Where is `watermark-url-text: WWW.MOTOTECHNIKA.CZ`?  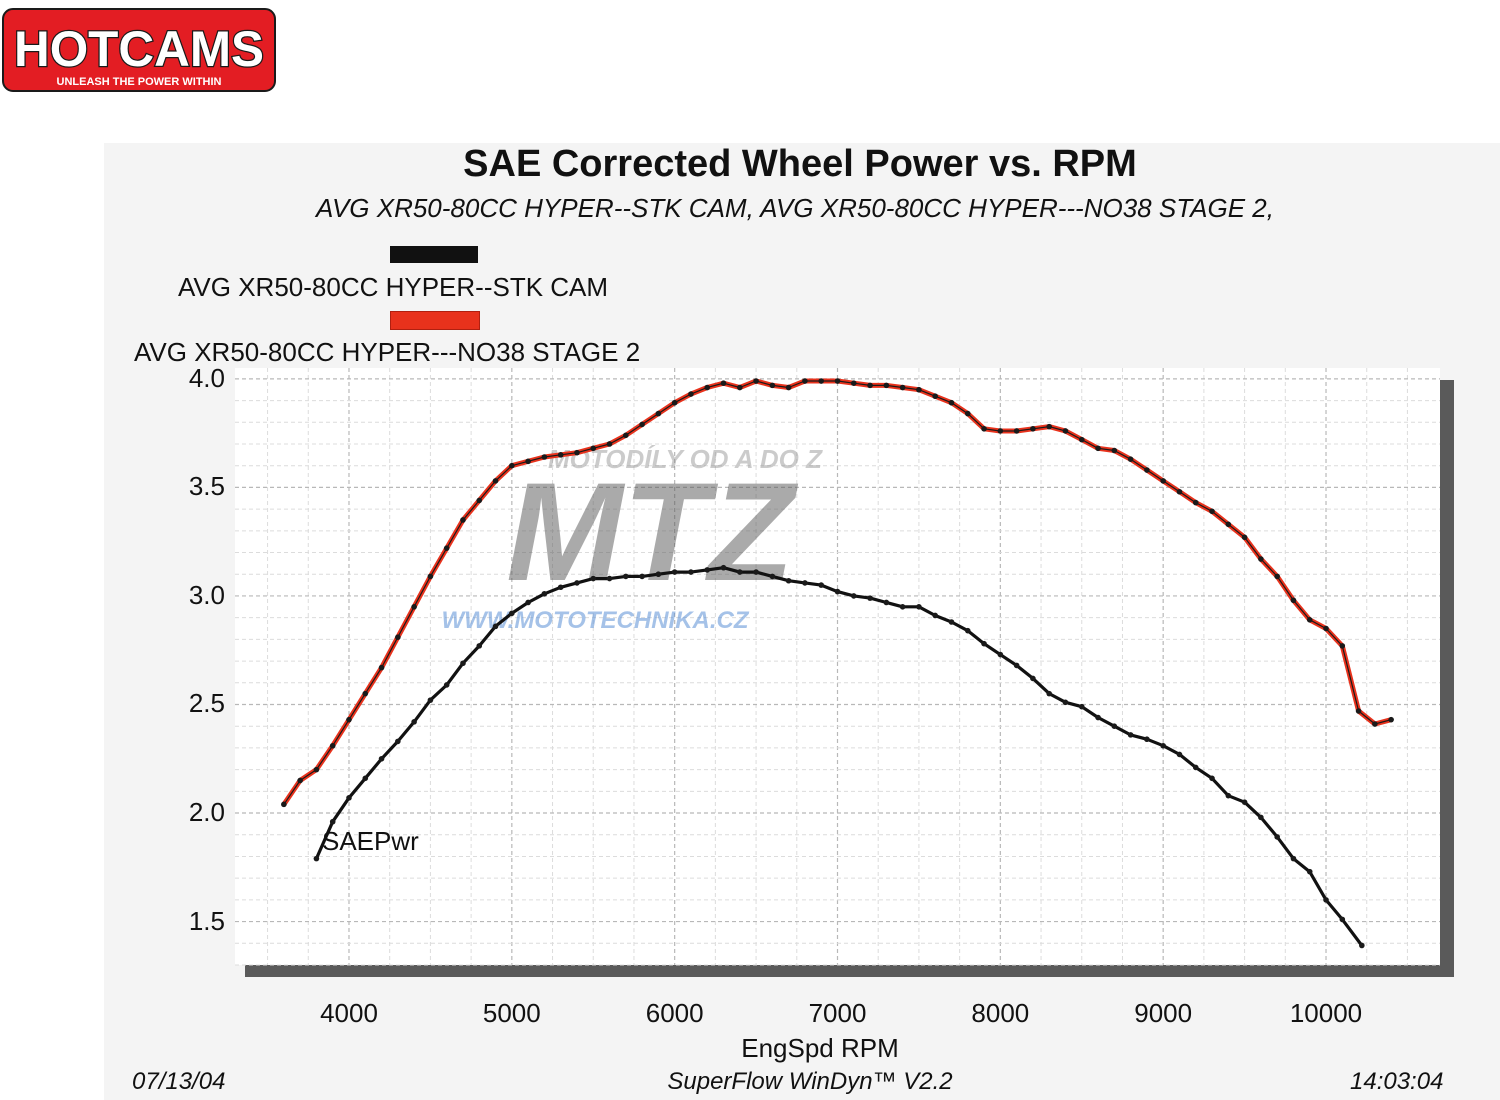 watermark-url-text: WWW.MOTOTECHNIKA.CZ is located at coordinates (595, 620).